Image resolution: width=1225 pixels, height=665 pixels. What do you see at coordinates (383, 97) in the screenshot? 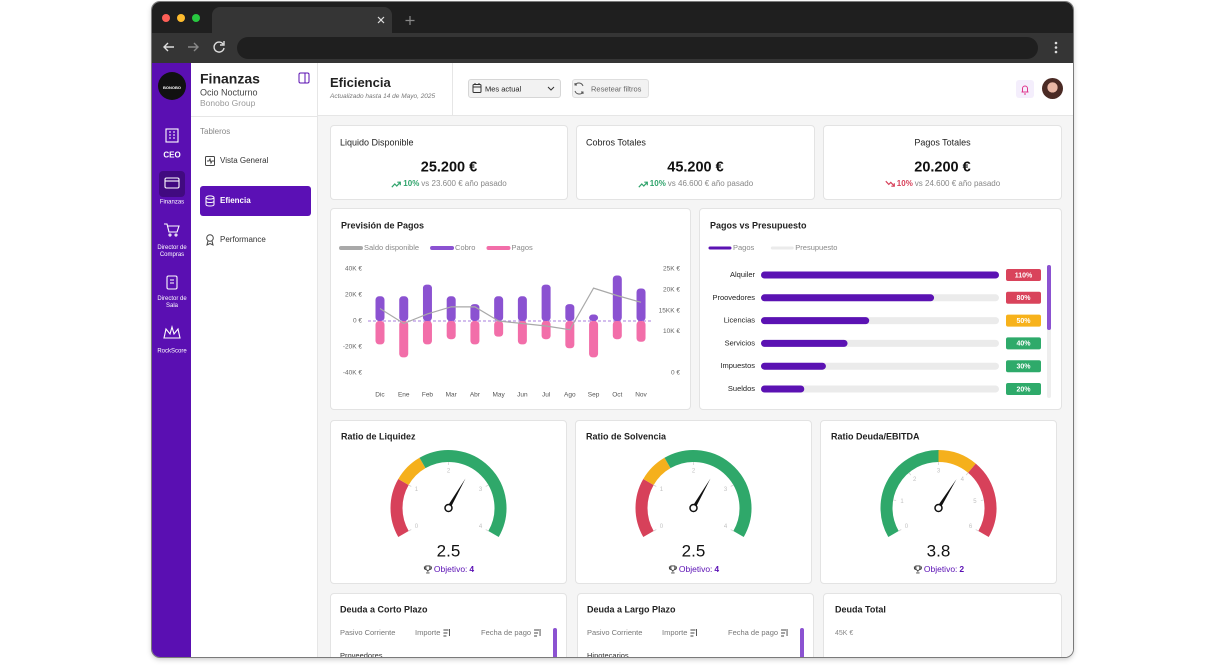
I see `page-updated: Actualizado hasta 14 de Mayo, 2025` at bounding box center [383, 97].